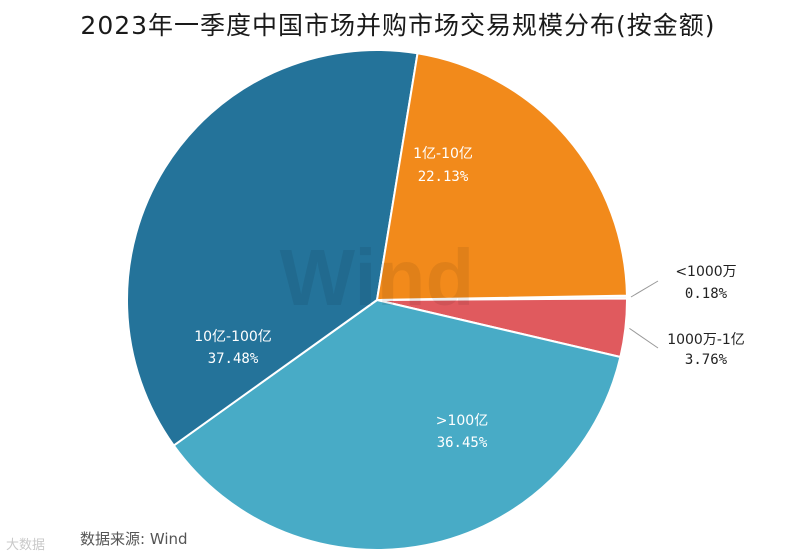  Describe the element at coordinates (705, 272) in the screenshot. I see `slice-label: <1000万` at that location.